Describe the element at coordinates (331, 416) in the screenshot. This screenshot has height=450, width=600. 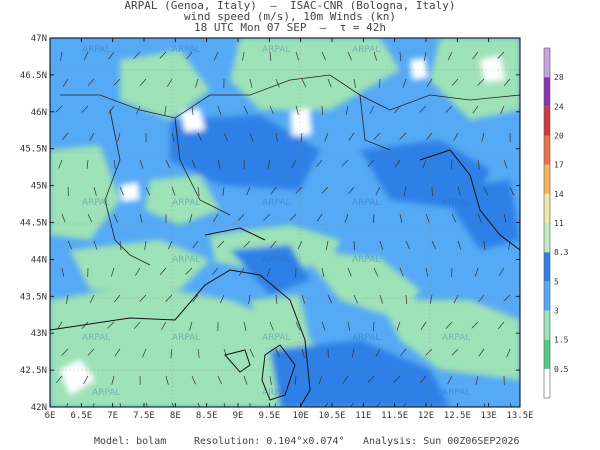
I see `lon-label: 10.5E` at that location.